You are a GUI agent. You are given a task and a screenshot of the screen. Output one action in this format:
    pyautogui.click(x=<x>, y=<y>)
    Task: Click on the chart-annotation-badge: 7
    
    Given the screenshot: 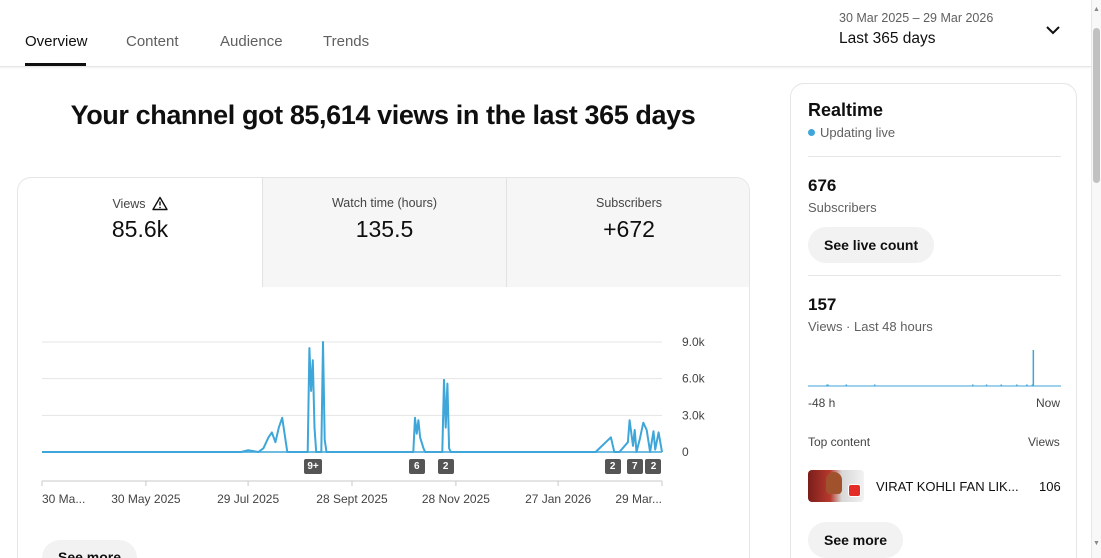 What is the action you would take?
    pyautogui.click(x=634, y=466)
    